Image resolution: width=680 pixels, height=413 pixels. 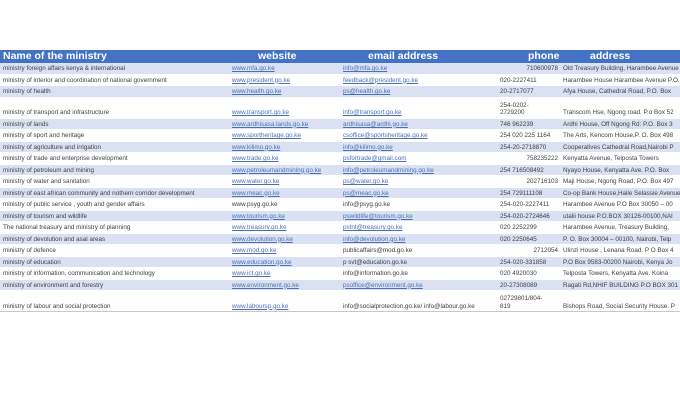 I want to click on email-link: ardhisasa@ardhi.go.ke, so click(x=375, y=124).